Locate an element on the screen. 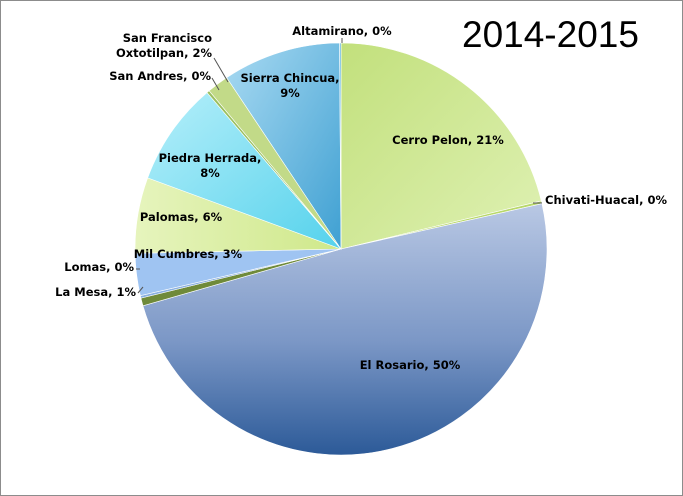  pie-slice-altamirano is located at coordinates (340, 146).